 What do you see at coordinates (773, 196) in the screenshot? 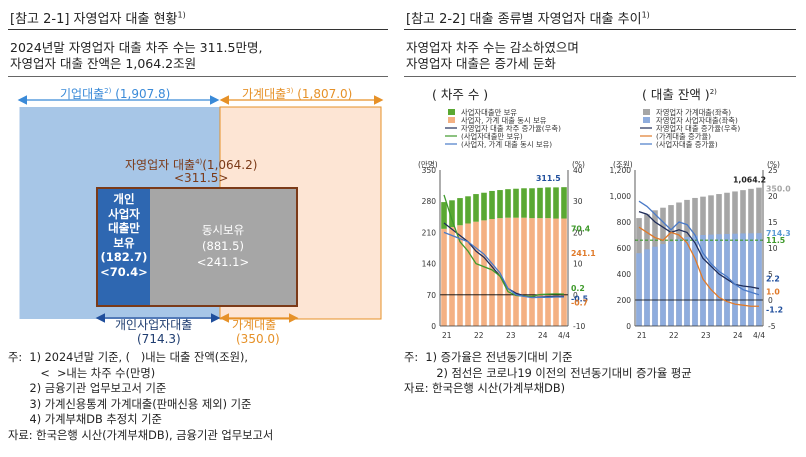
I see `y-right-tick-5: 20` at bounding box center [773, 196].